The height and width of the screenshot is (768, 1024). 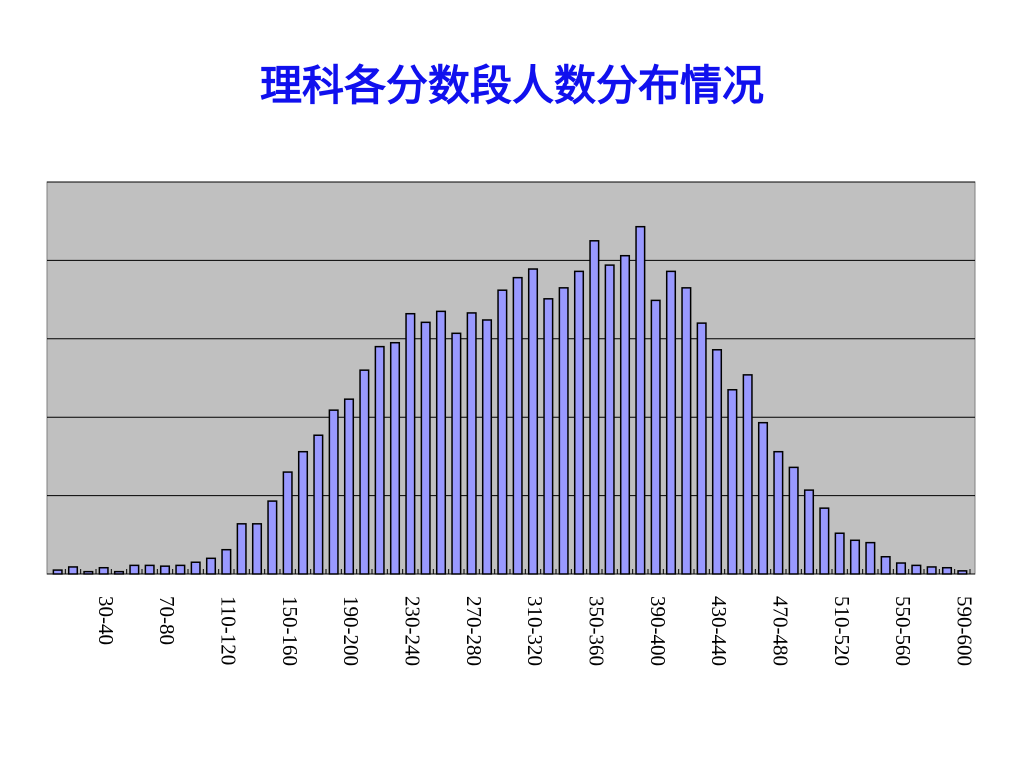 What do you see at coordinates (474, 631) in the screenshot?
I see `x-tick-label: 270-280` at bounding box center [474, 631].